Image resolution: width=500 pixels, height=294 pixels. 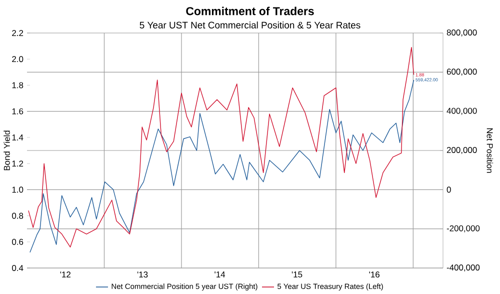 I want to click on y-tick-label: 0.8, so click(x=18, y=215).